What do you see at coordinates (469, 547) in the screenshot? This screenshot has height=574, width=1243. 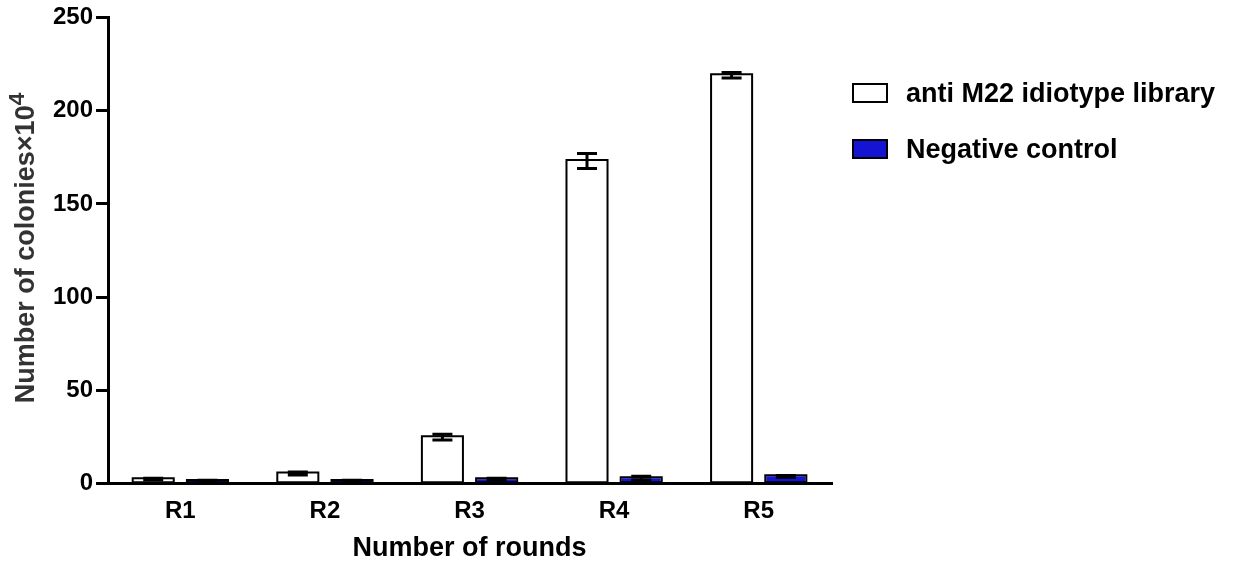 I see `x-axis-title: Number of rounds` at bounding box center [469, 547].